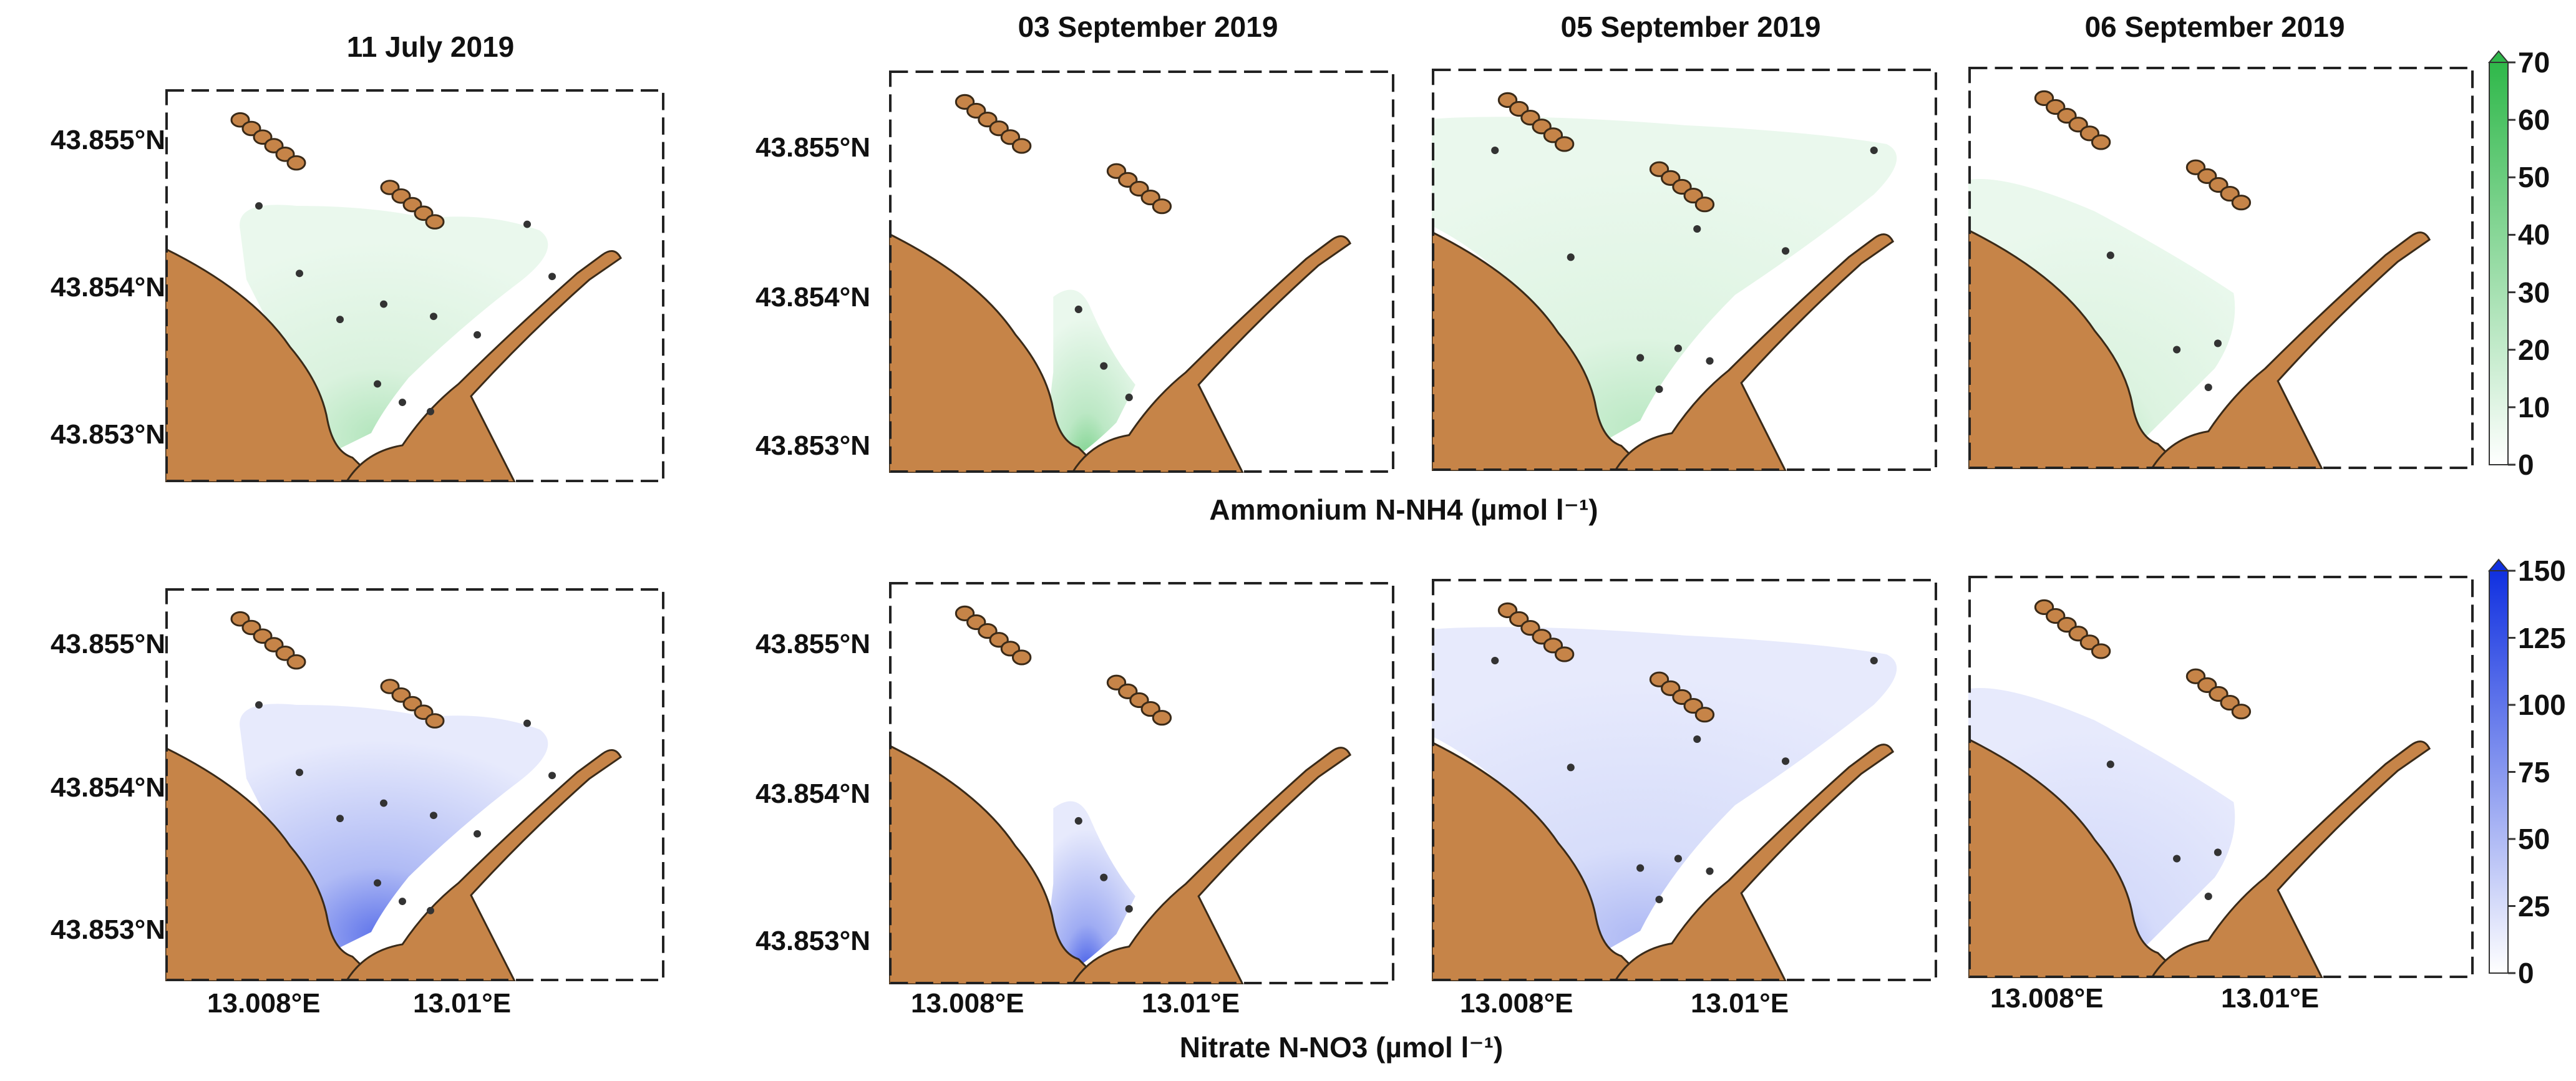 This screenshot has height=1081, width=2576. What do you see at coordinates (2534, 771) in the screenshot?
I see `colorbar-tick-label: 75` at bounding box center [2534, 771].